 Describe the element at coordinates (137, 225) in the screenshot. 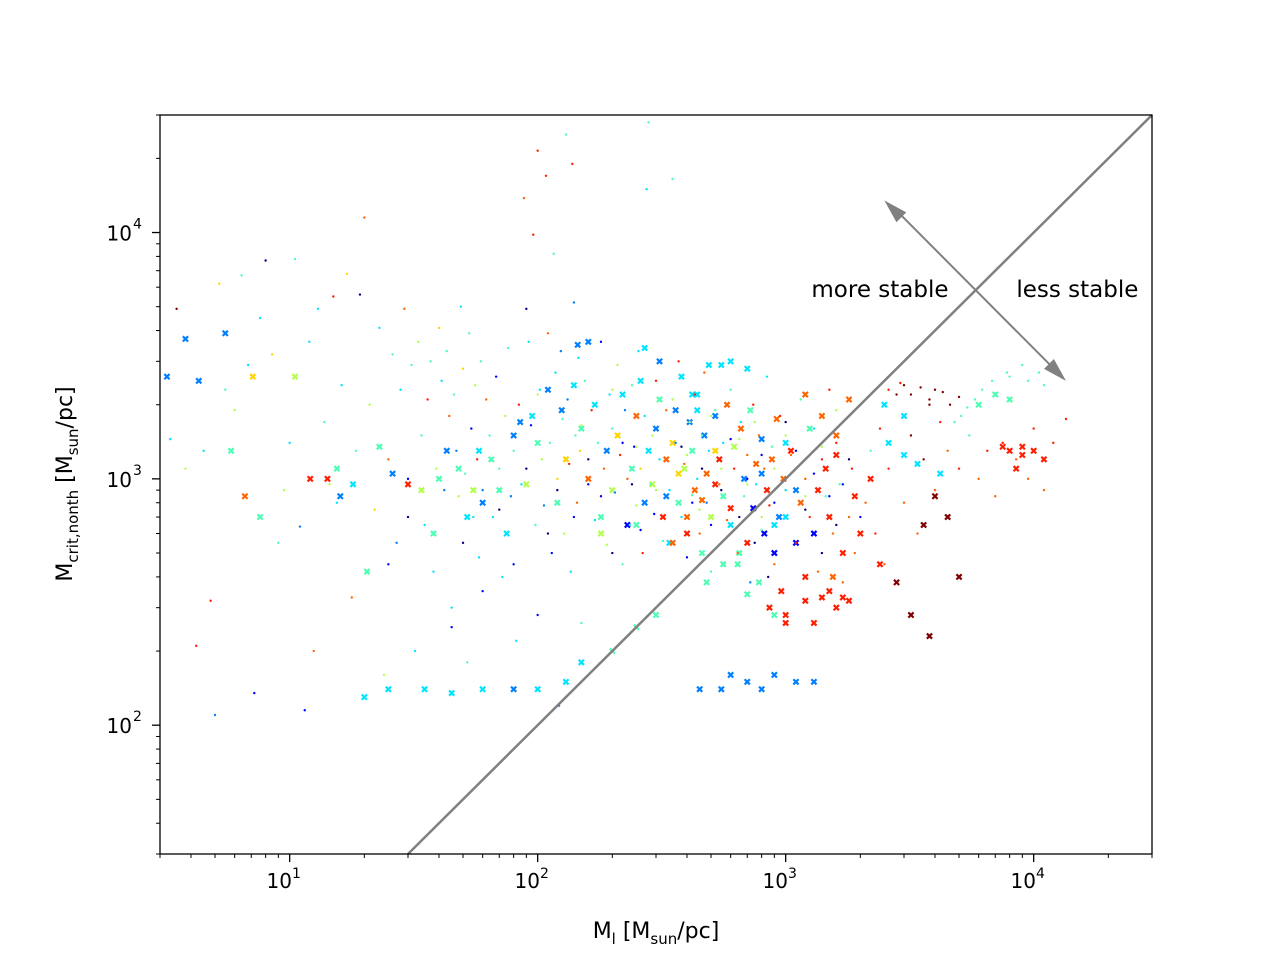

I see `y-tick-exponent: 4` at that location.